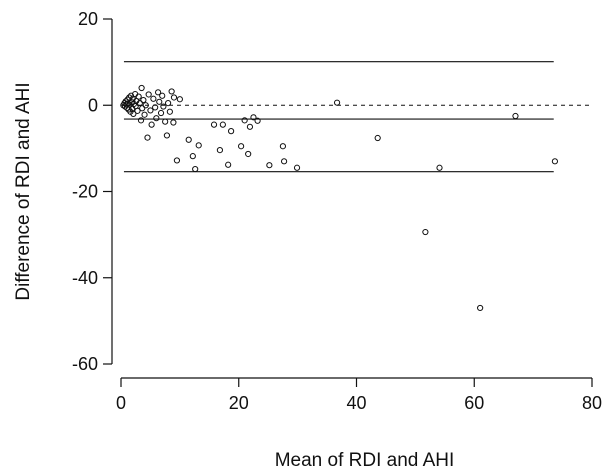 This screenshot has width=606, height=475. I want to click on x-tick-label: 20, so click(239, 403).